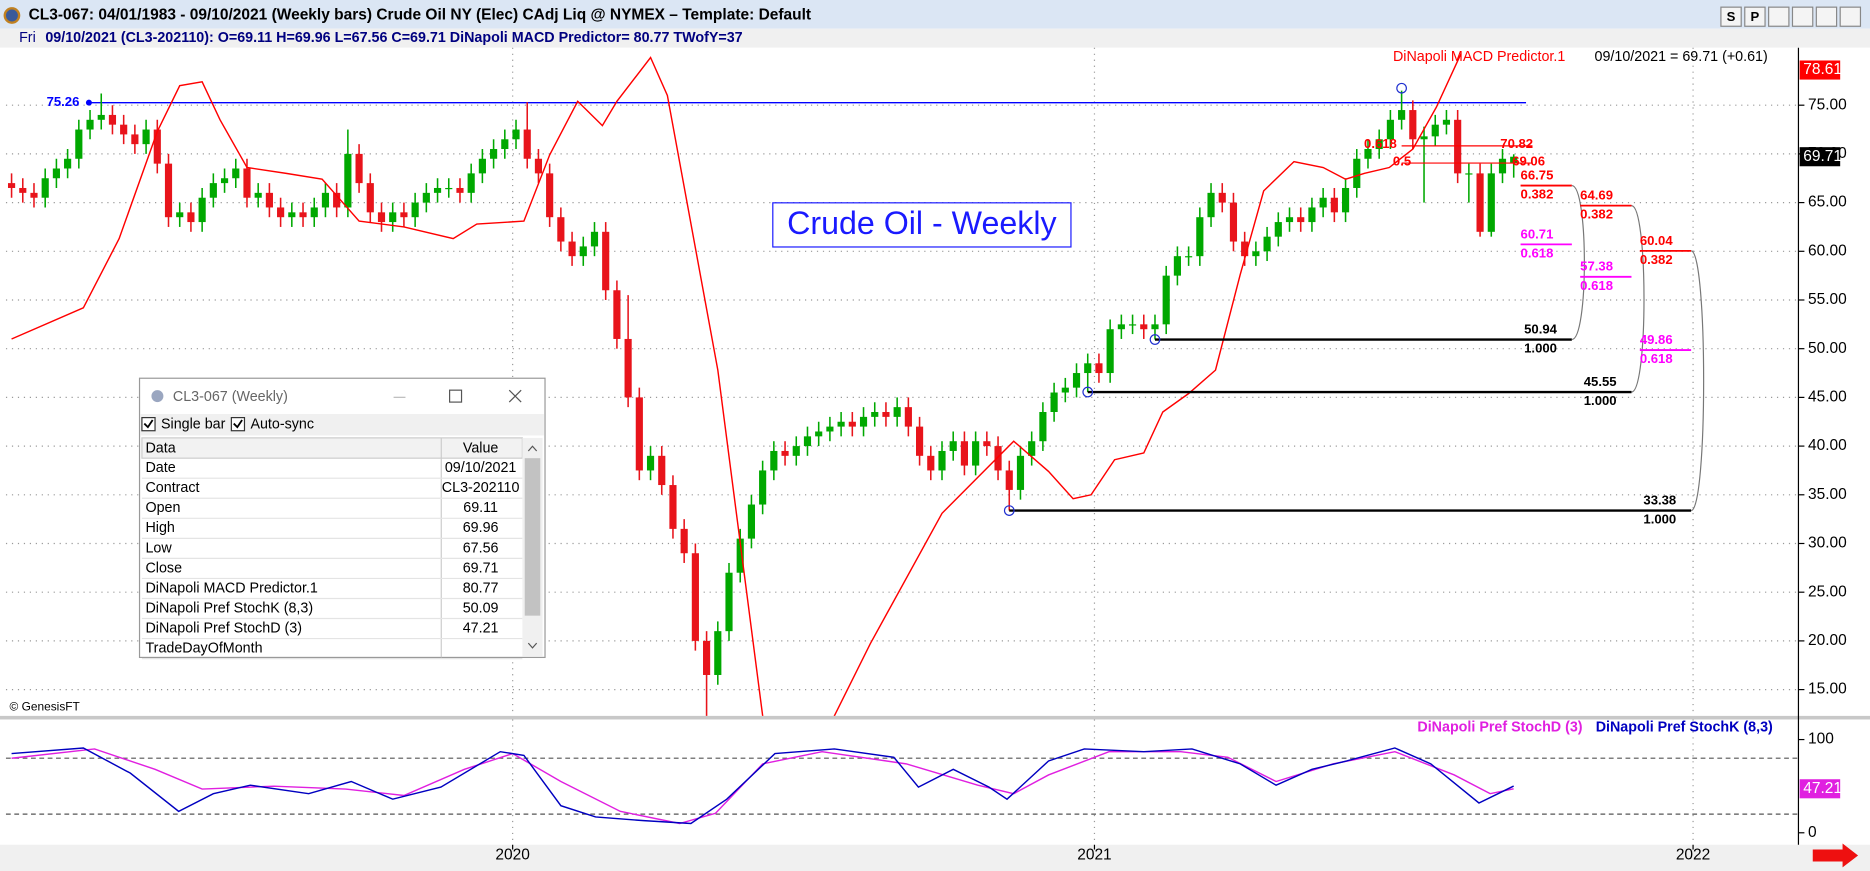  Describe the element at coordinates (1835, 855) in the screenshot. I see `scroll-right-arrow` at that location.